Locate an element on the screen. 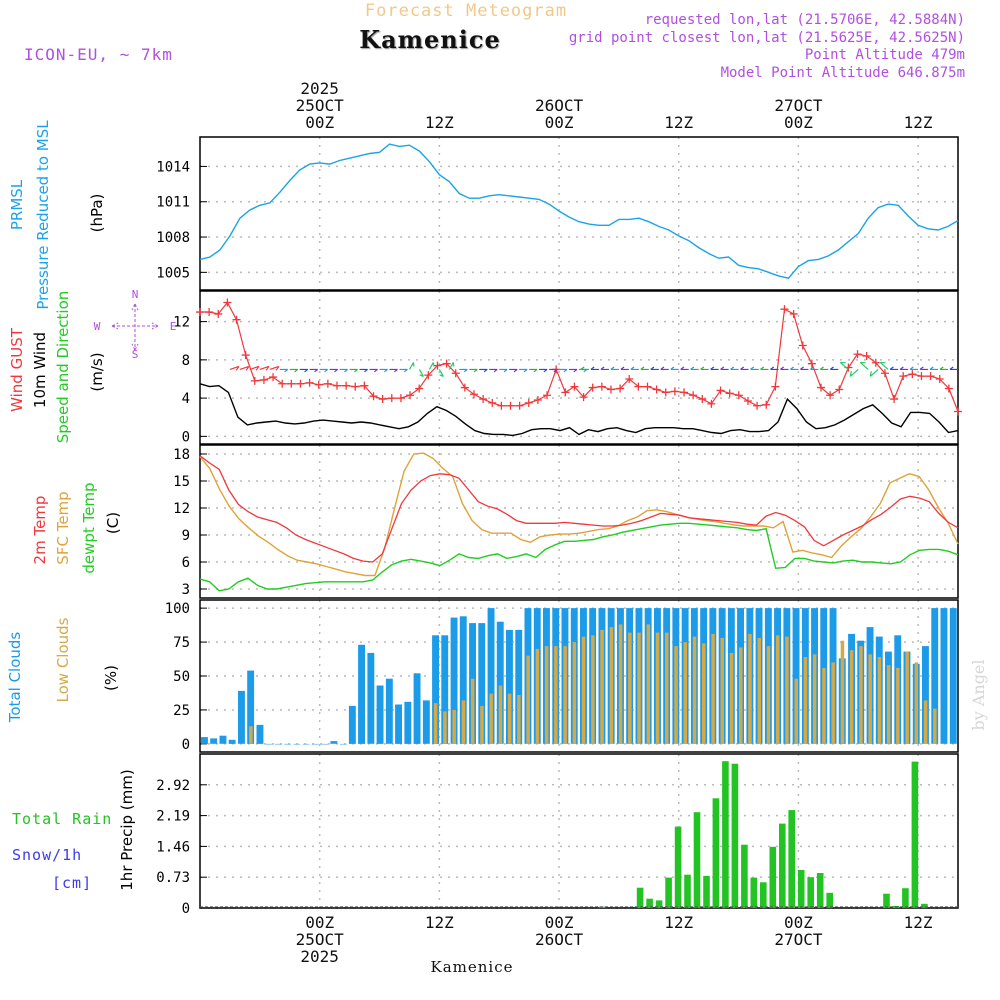 The image size is (1000, 1000). y-tick-label: 1011 is located at coordinates (173, 203).